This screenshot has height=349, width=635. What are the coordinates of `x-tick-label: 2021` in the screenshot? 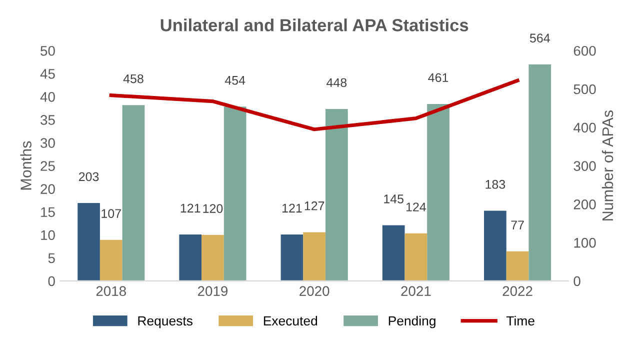 It's located at (416, 291).